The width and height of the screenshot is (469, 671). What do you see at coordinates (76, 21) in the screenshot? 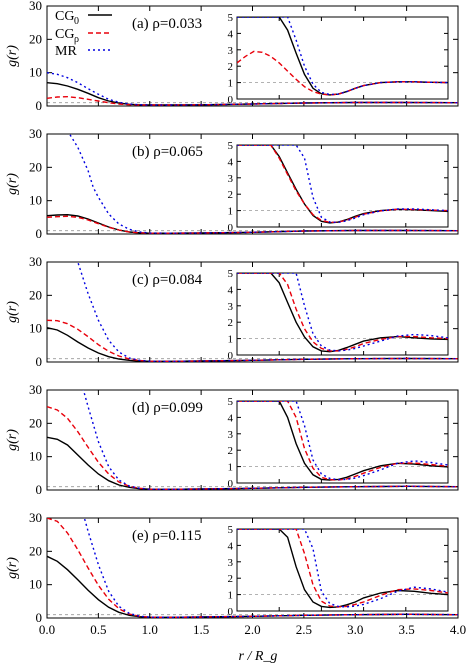
I see `legend-subscript: 0` at bounding box center [76, 21].